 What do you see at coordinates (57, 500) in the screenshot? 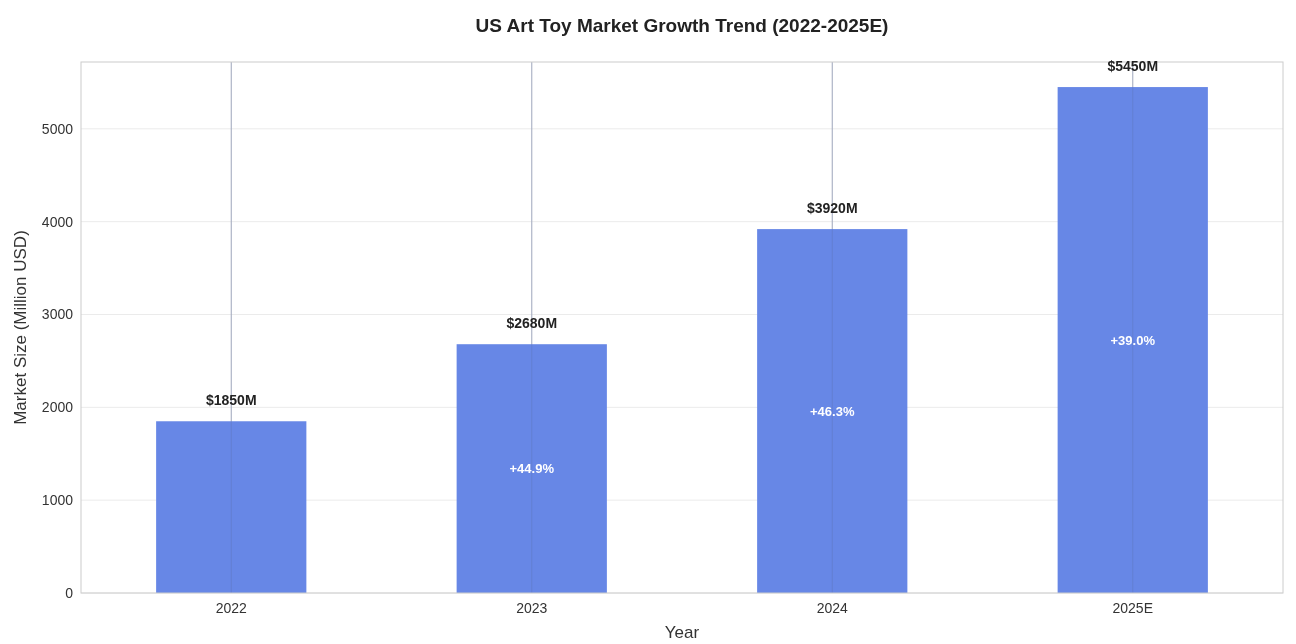
I see `y-tick-label: 1000` at bounding box center [57, 500].